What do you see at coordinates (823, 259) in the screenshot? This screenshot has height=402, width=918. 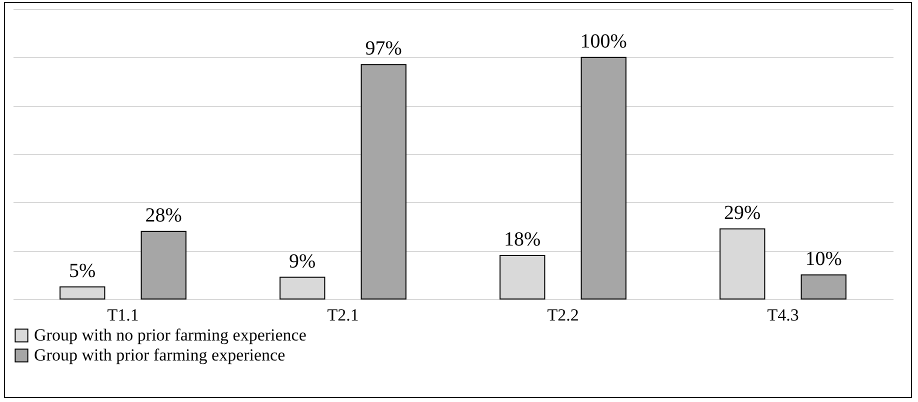 I see `data-label: 10%` at bounding box center [823, 259].